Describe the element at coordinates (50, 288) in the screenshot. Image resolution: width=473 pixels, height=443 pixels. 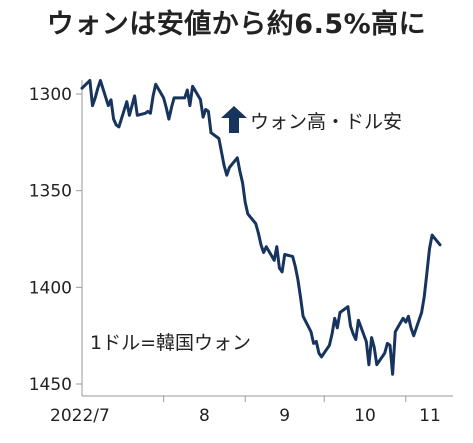
I see `y-tick-label: 1400` at that location.